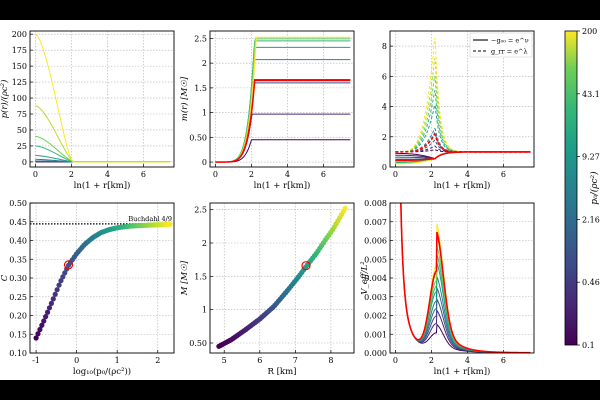 This screenshot has height=400, width=600. I want to click on y-tick-label: 0.35, so click(18, 259).